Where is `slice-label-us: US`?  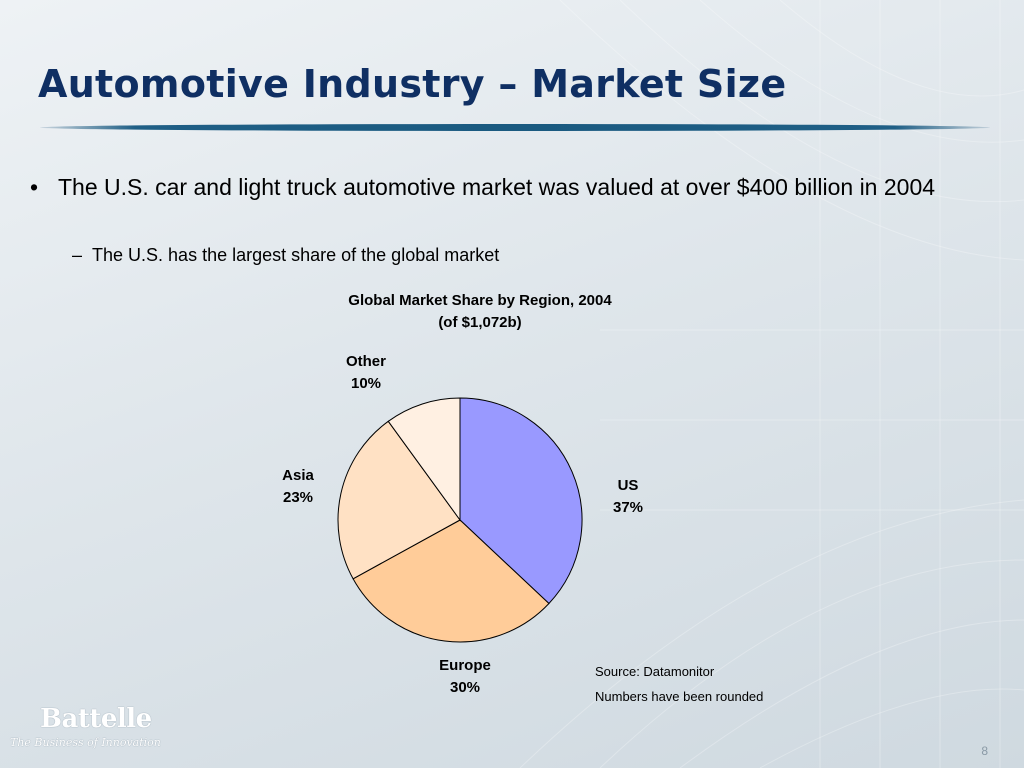
slice-label-us: US is located at coordinates (628, 485).